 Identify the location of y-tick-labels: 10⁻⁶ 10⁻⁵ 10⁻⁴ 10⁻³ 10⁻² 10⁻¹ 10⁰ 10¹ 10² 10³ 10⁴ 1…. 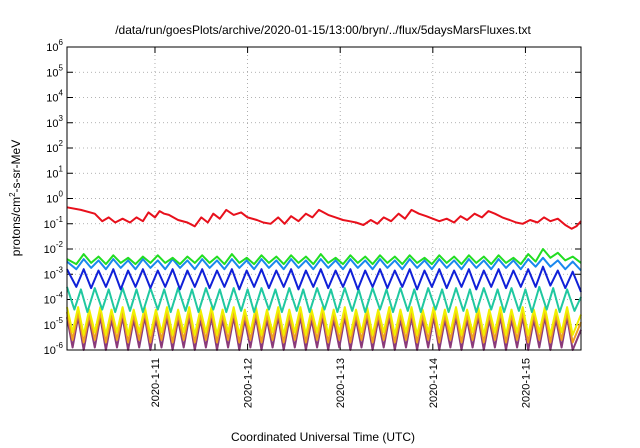
(54, 197).